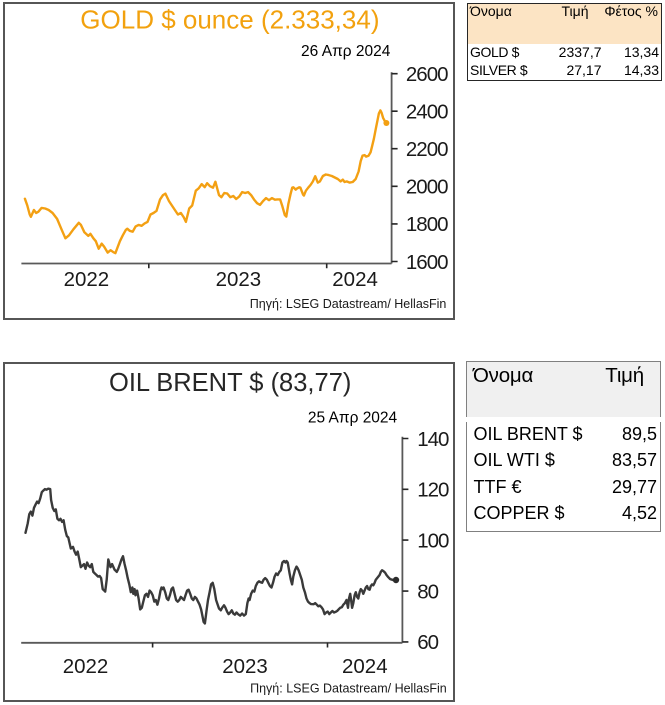  Describe the element at coordinates (230, 383) in the screenshot. I see `svg-text: OIL BRENT $ (83,77)` at that location.